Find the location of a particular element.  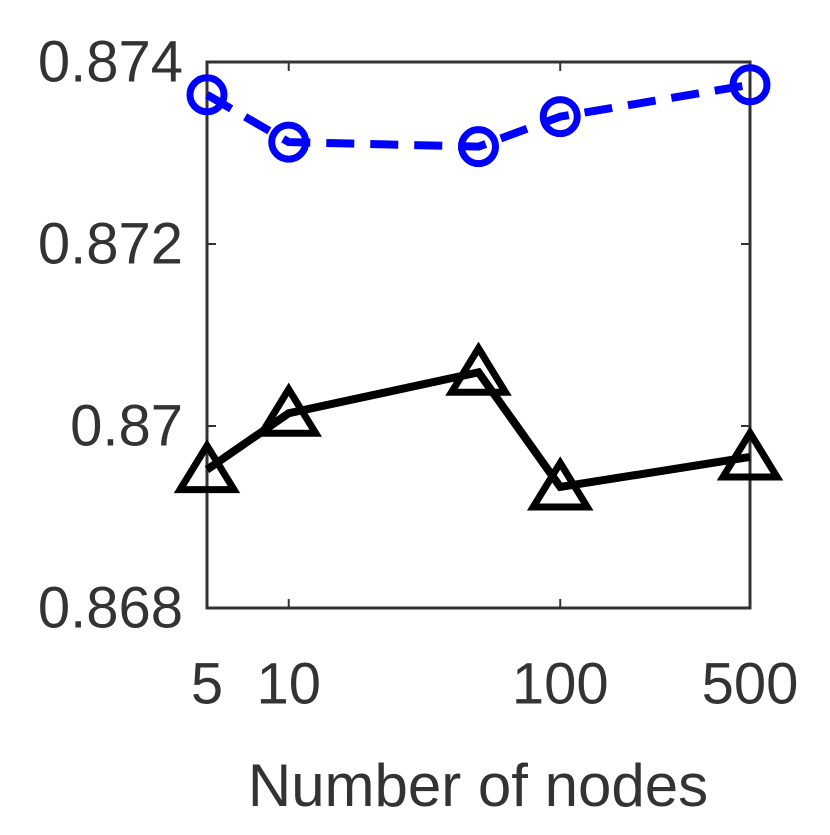

y-tick-label: 0.87 is located at coordinates (126, 425).